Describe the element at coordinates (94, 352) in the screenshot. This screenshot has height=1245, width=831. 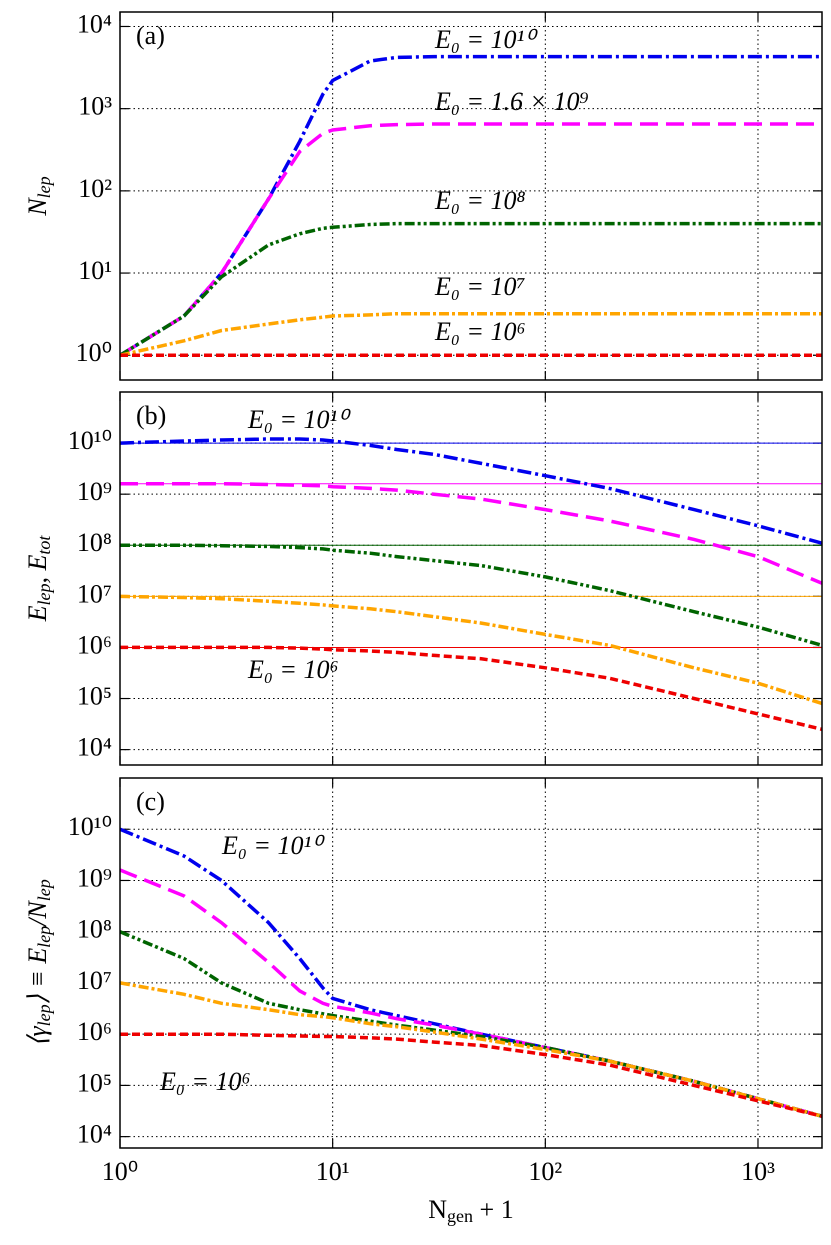
I see `y-tick-label: 10⁰` at that location.